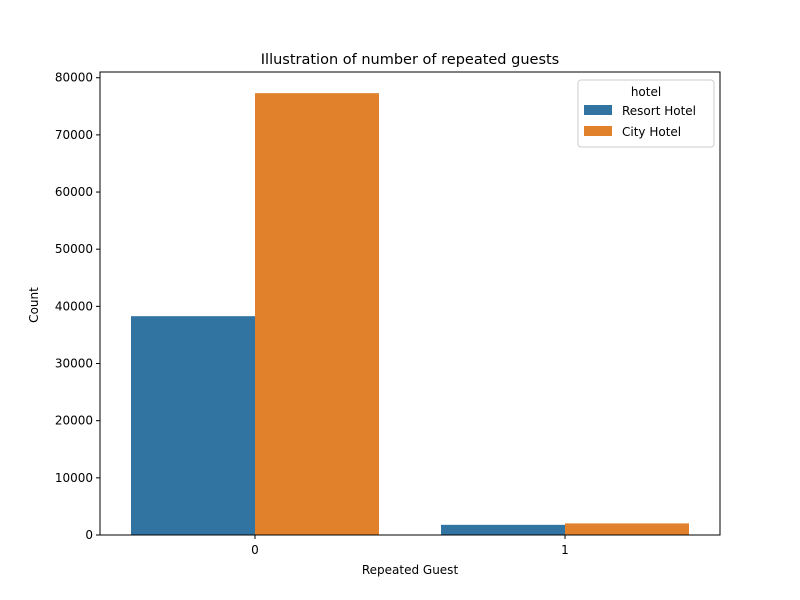  I want to click on x-tick-label: 1, so click(565, 550).